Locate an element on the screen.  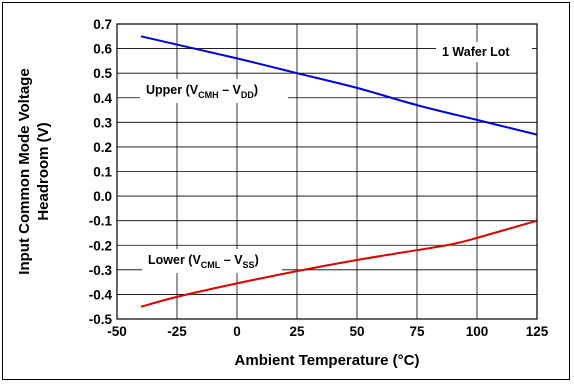
y-tick-label: 0.7 is located at coordinates (102, 24).